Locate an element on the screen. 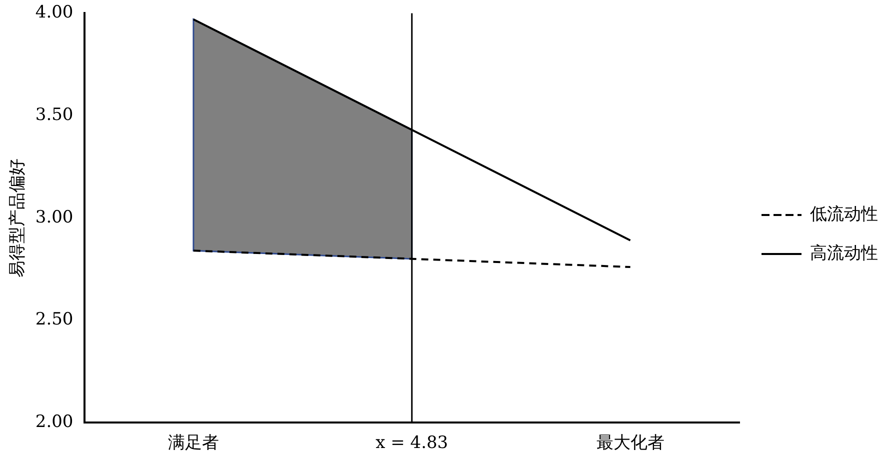  y-tick-label: 2.00 is located at coordinates (54, 422).